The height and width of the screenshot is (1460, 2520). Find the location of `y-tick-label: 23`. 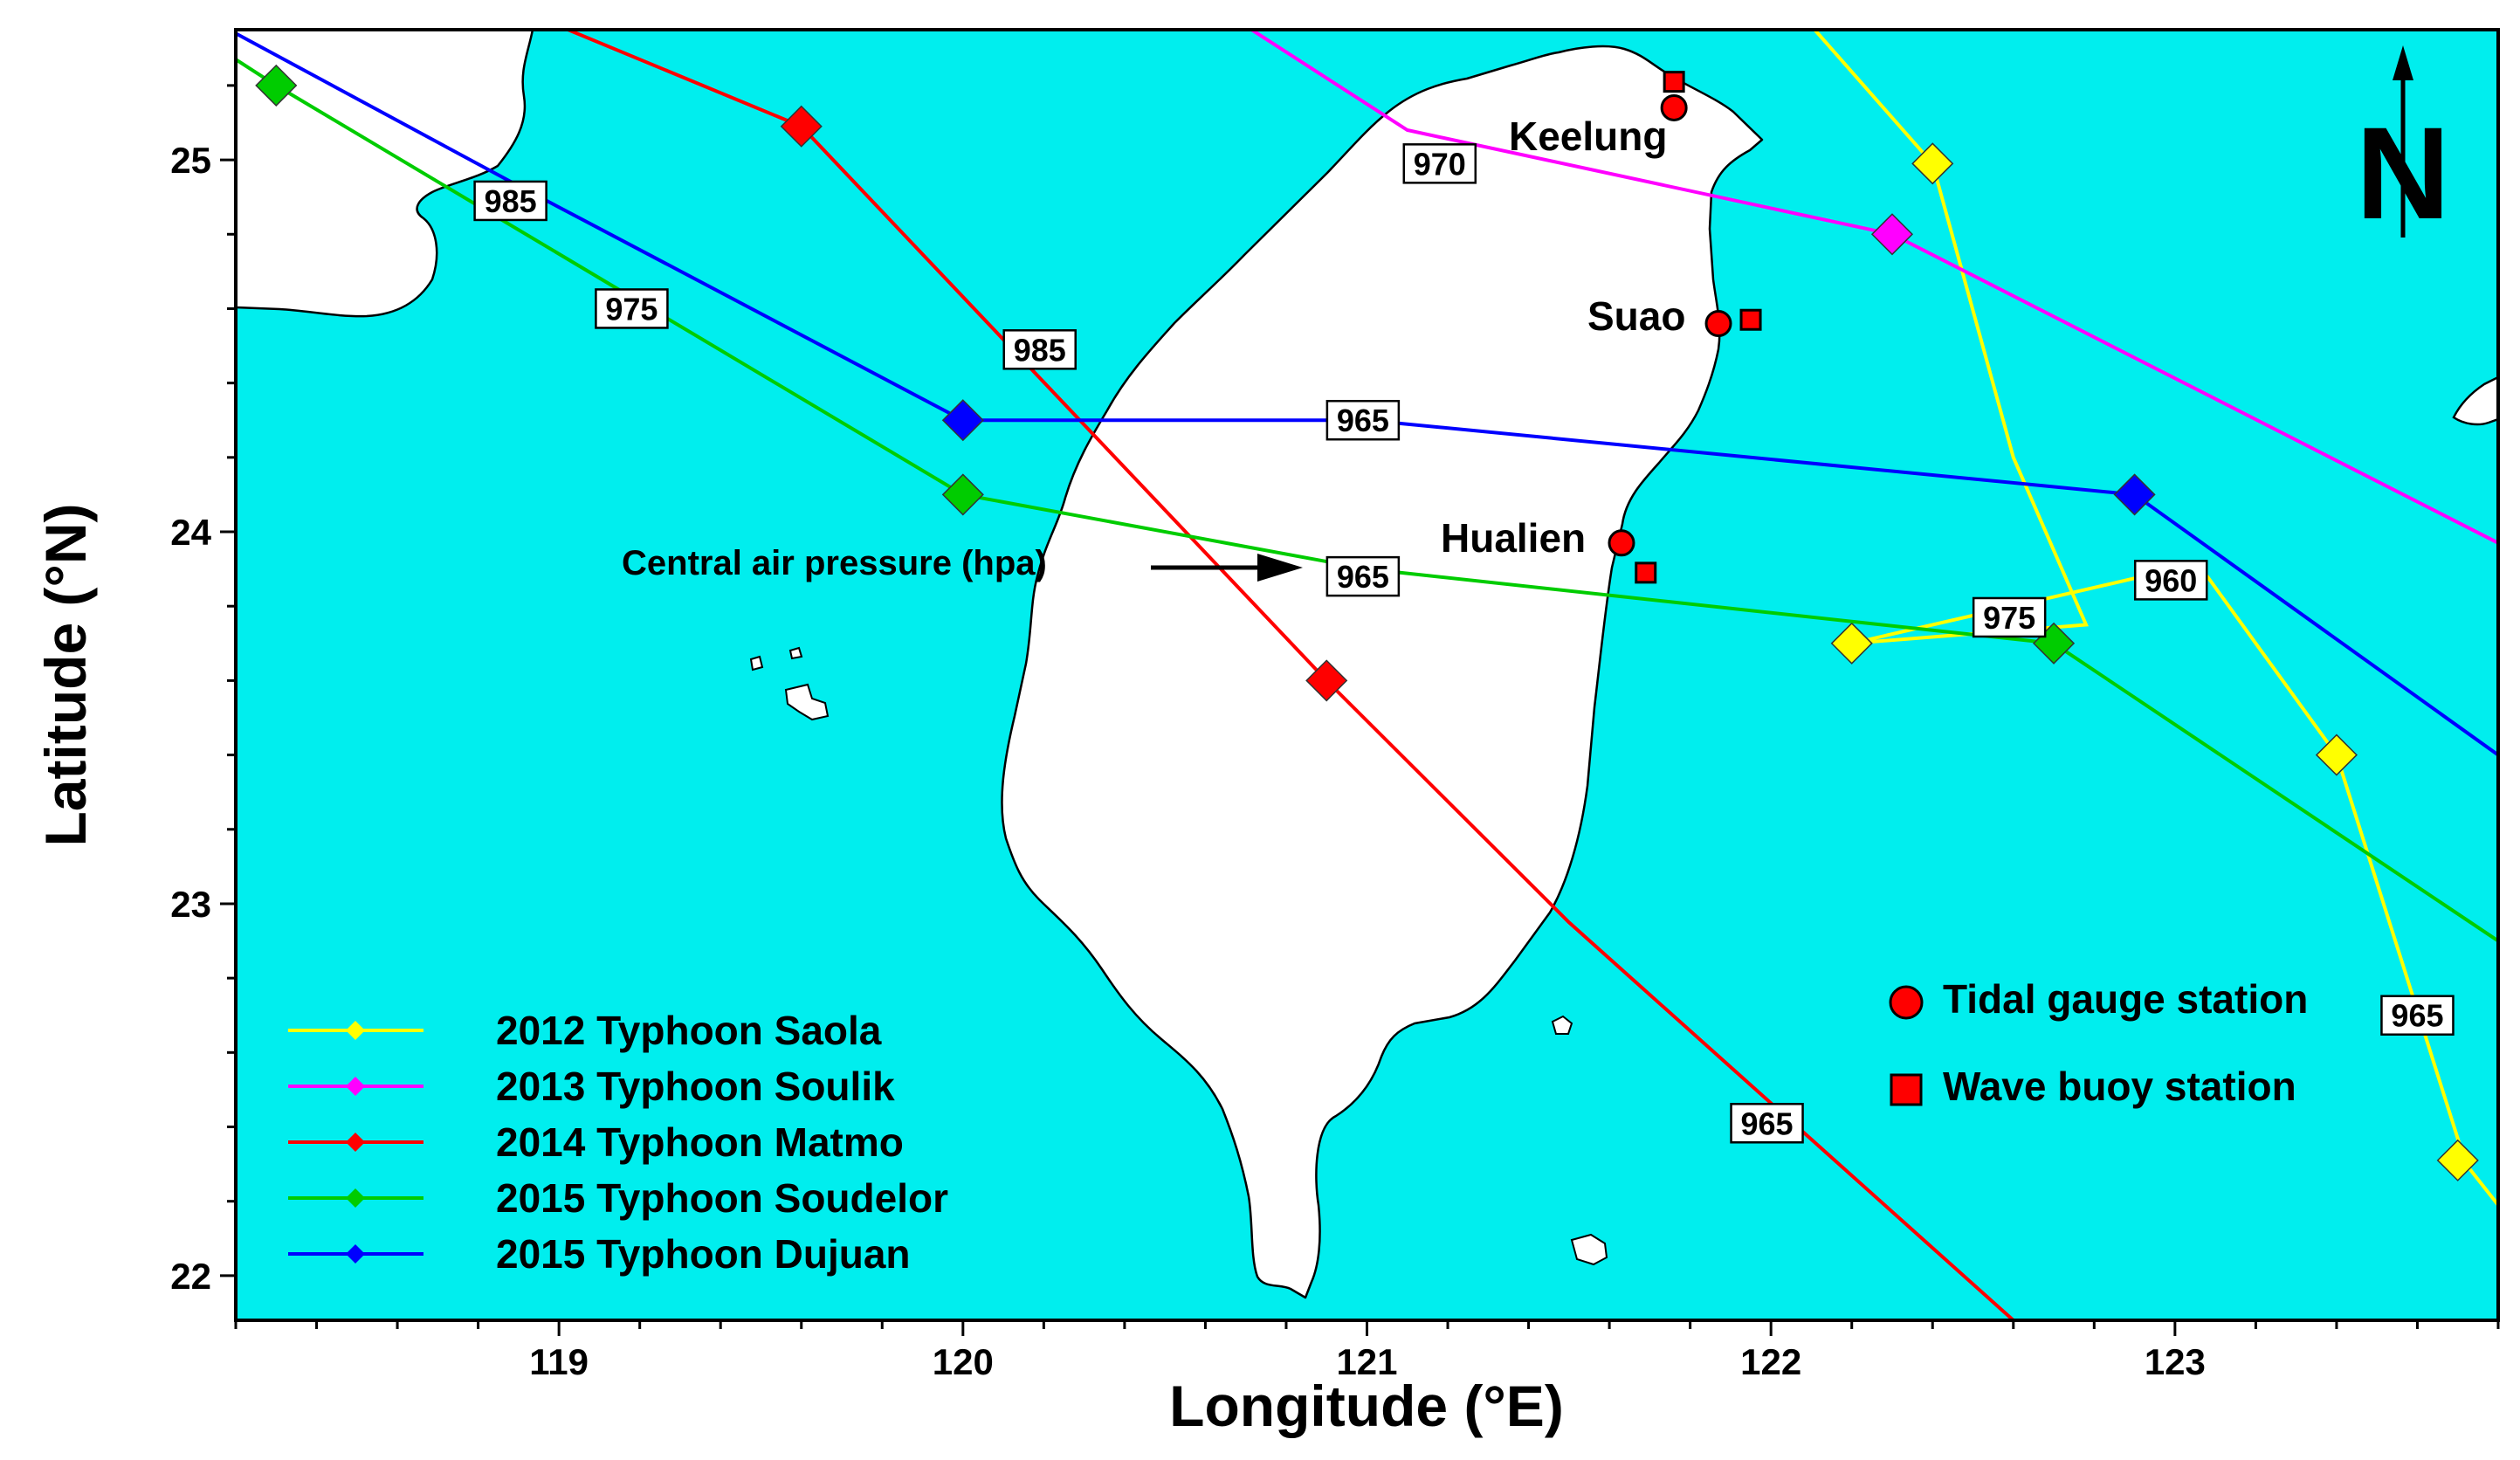

y-tick-label: 23 is located at coordinates (190, 904).